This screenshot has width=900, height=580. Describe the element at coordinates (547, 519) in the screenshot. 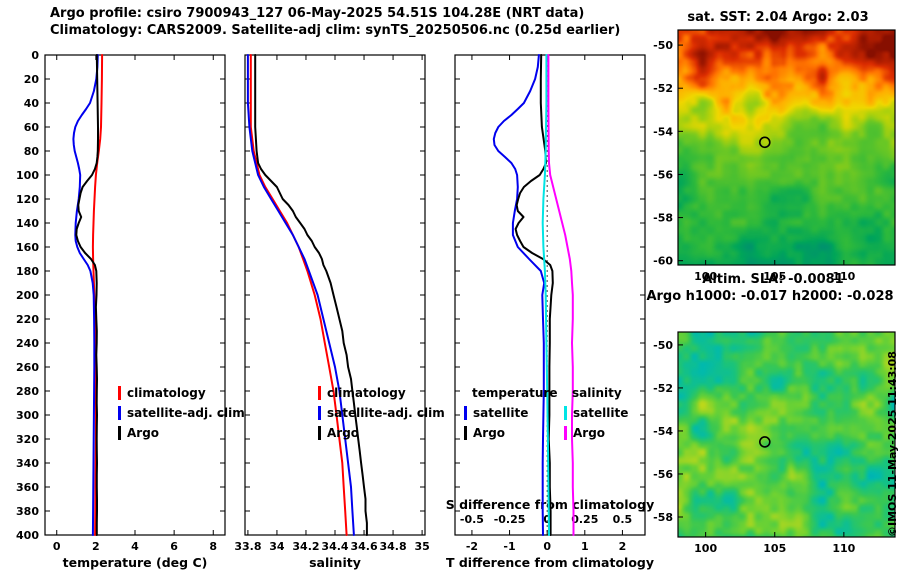

I see `s-axis-tick-label: 0` at that location.